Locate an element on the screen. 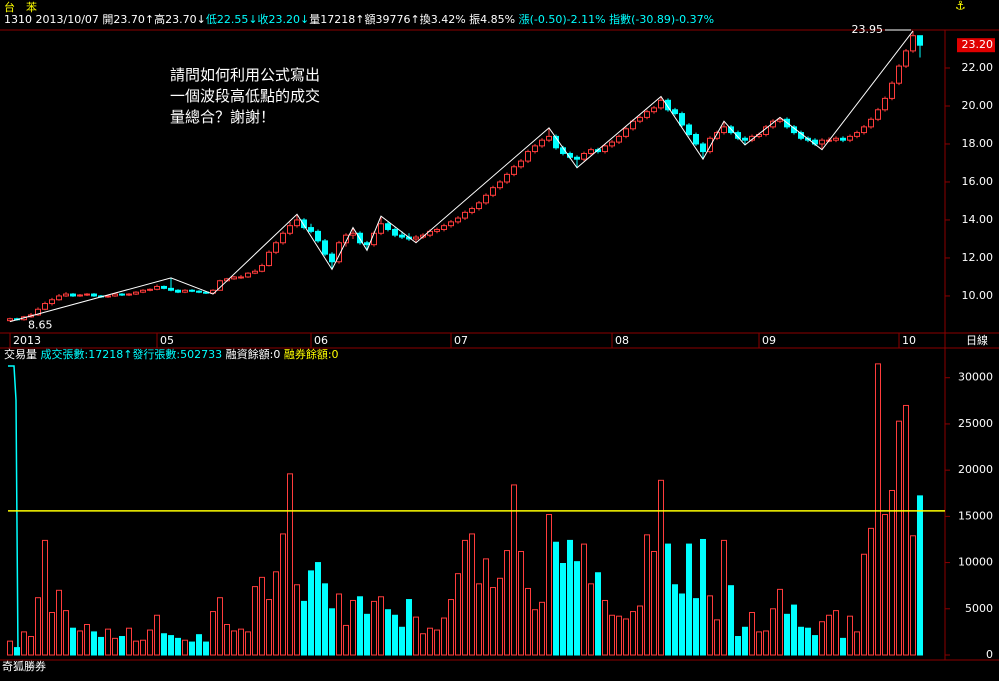  x-tick-label: 09 is located at coordinates (769, 340).